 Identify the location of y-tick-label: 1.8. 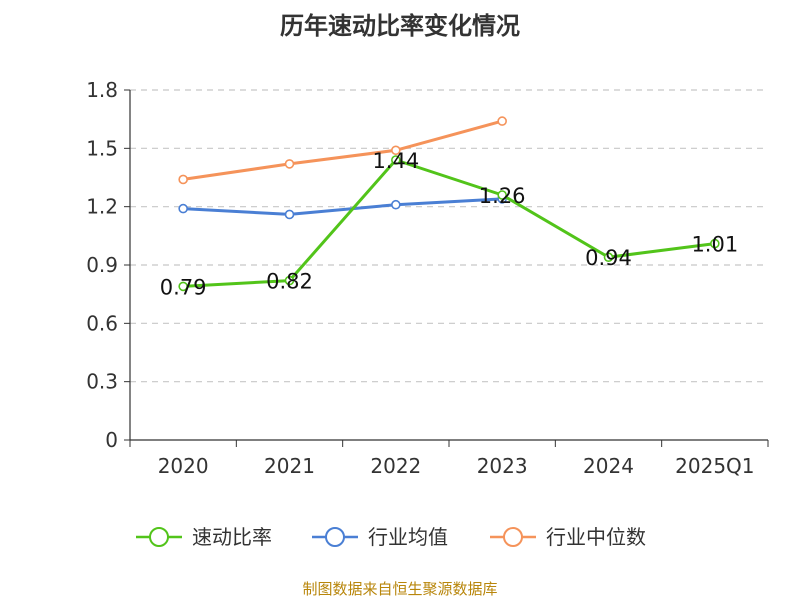
(102, 90).